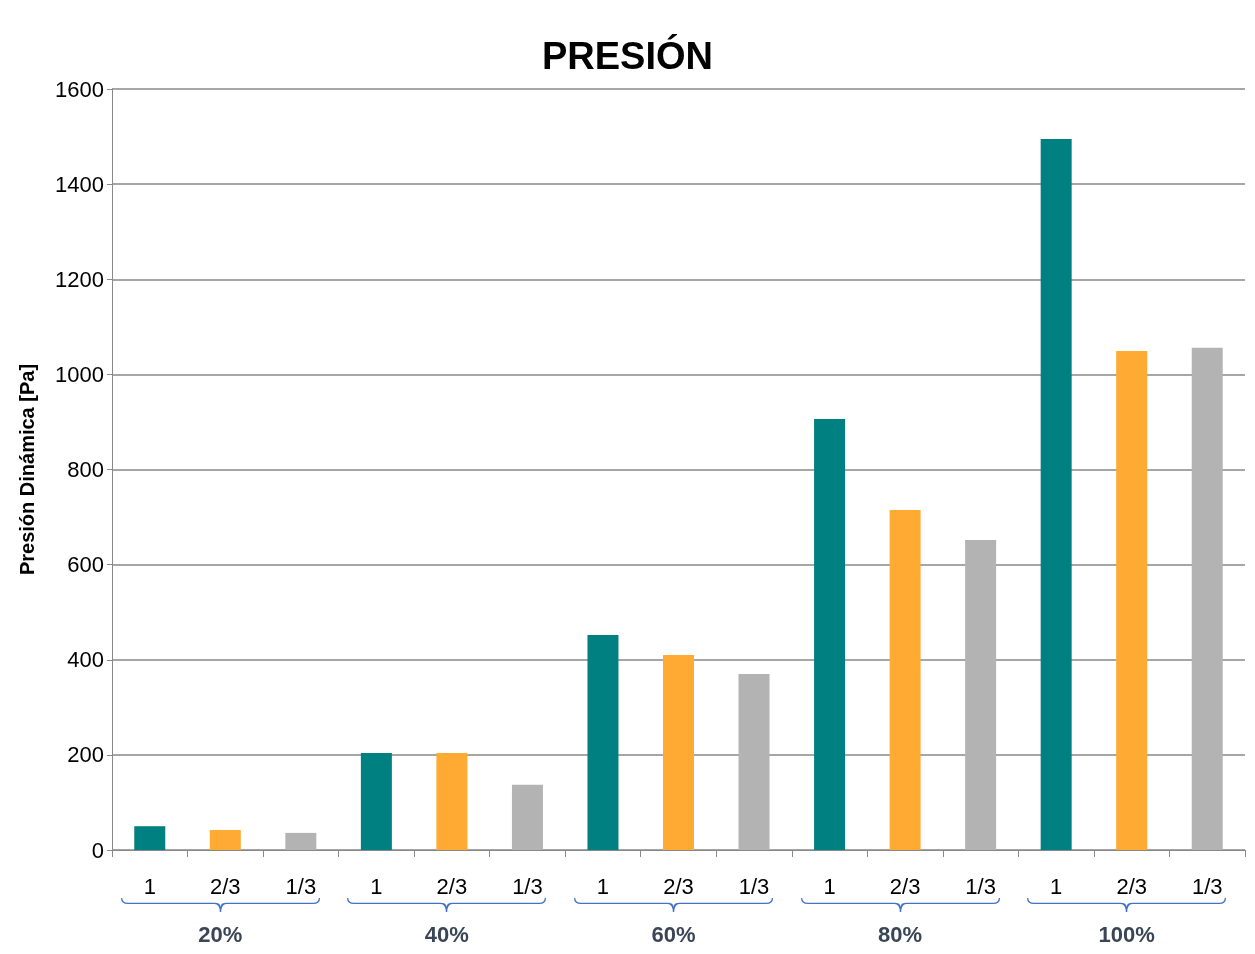 This screenshot has width=1255, height=954. I want to click on y-tick-label: 200, so click(85, 755).